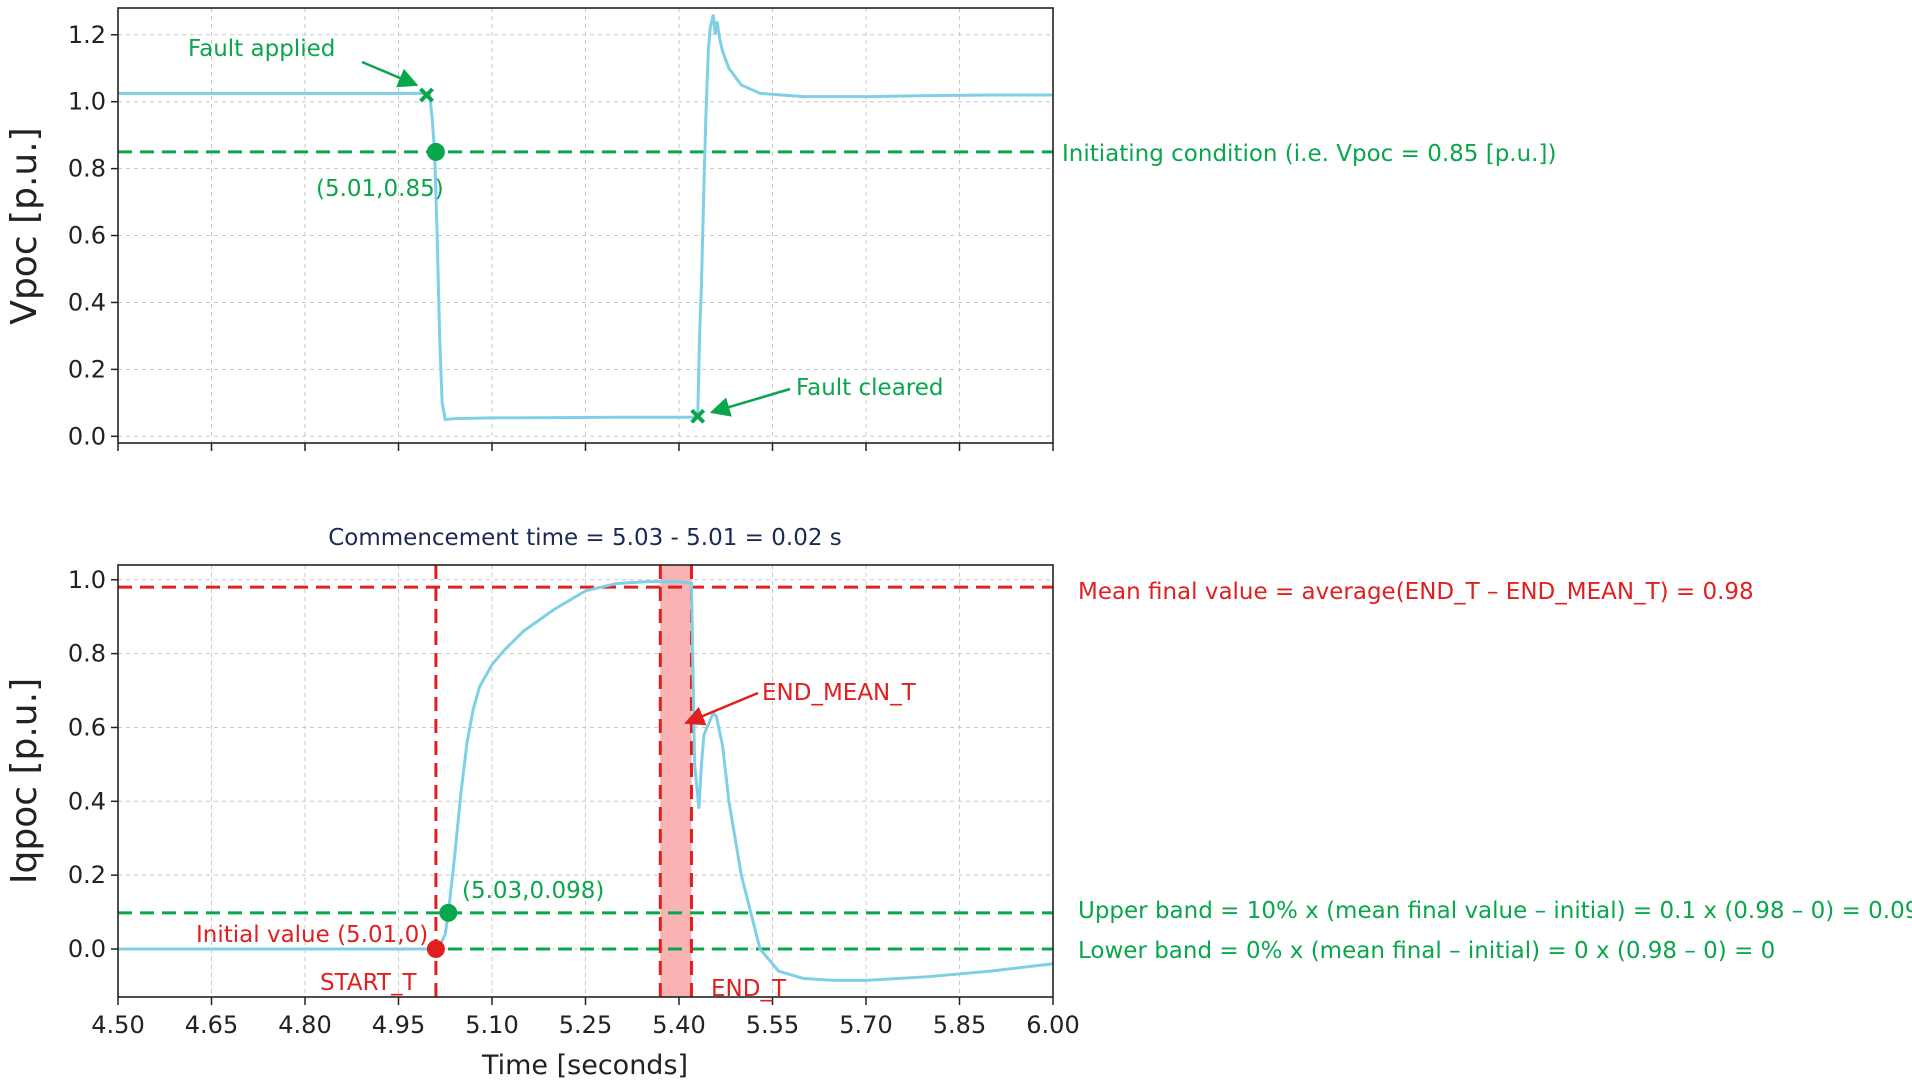 Image resolution: width=1912 pixels, height=1085 pixels. I want to click on end-t-label: END_T, so click(749, 989).